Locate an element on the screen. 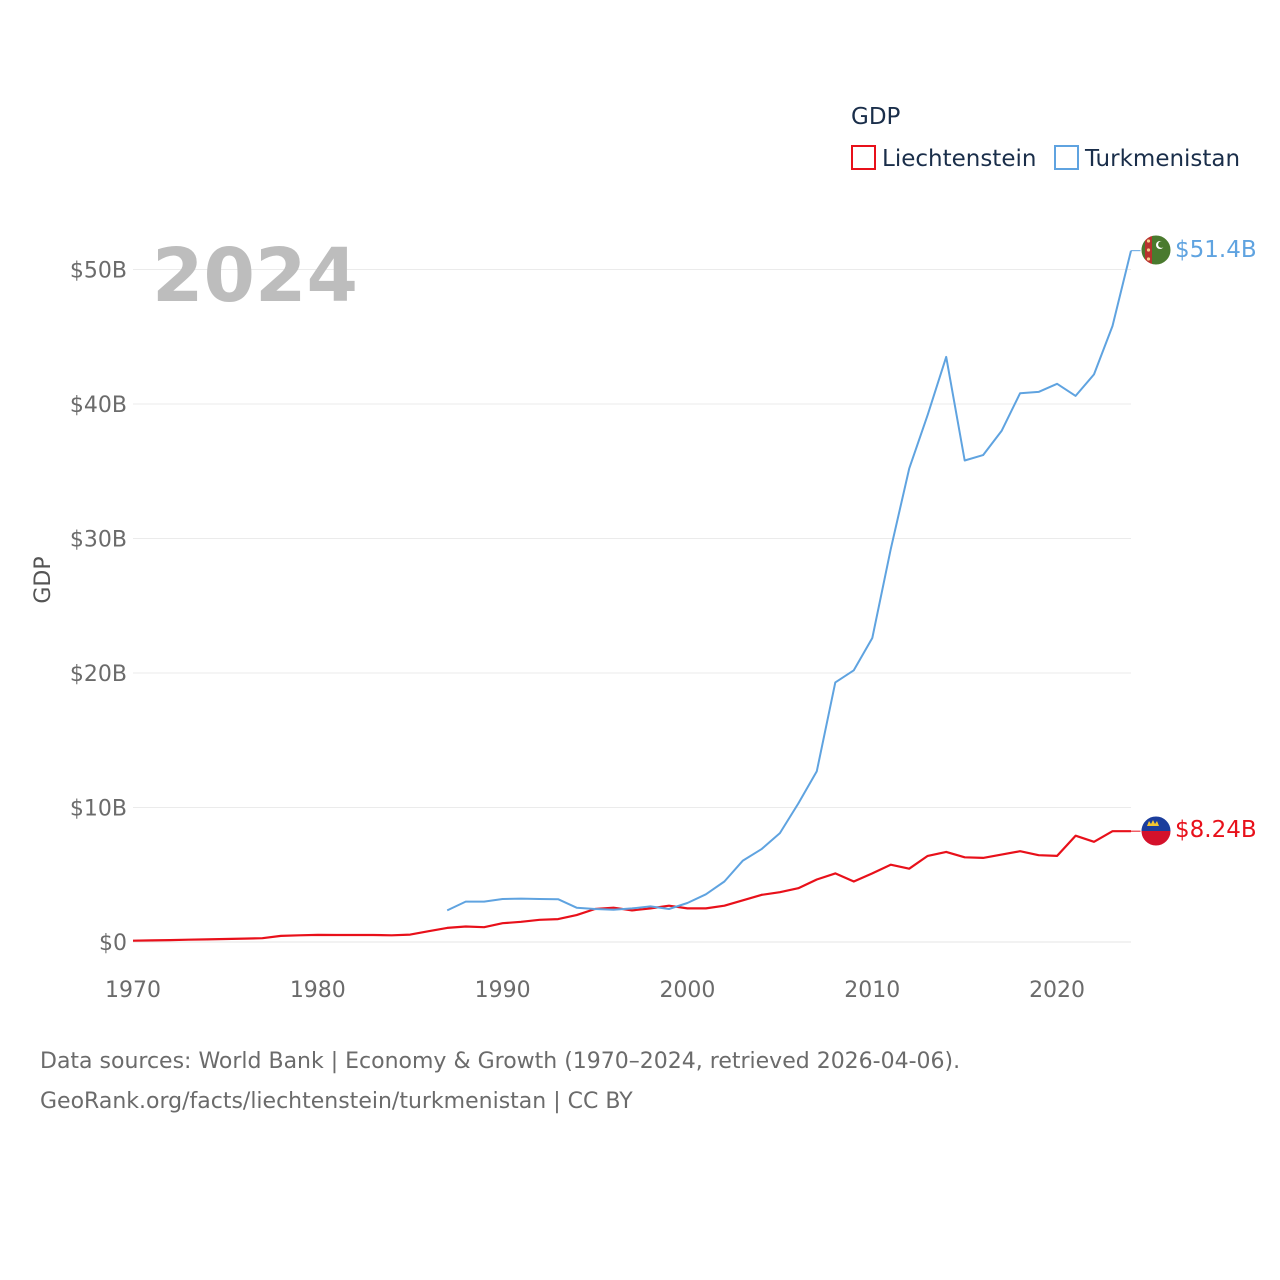 The image size is (1280, 1280). liechtenstein-end-label: $8.24B is located at coordinates (1216, 830).